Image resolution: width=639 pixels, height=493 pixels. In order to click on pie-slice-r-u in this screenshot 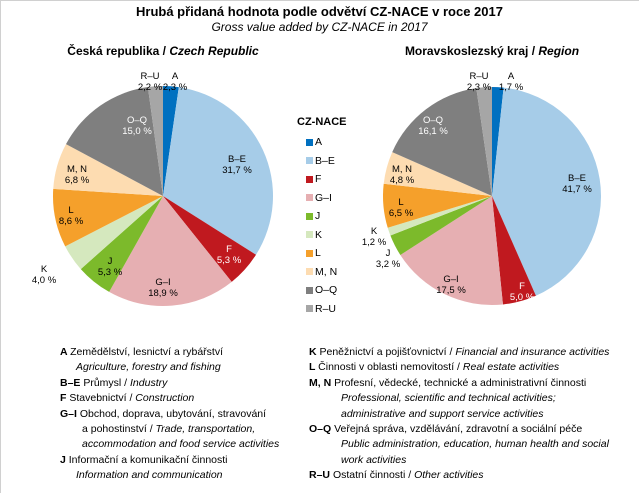, I will do `click(484, 141)`.